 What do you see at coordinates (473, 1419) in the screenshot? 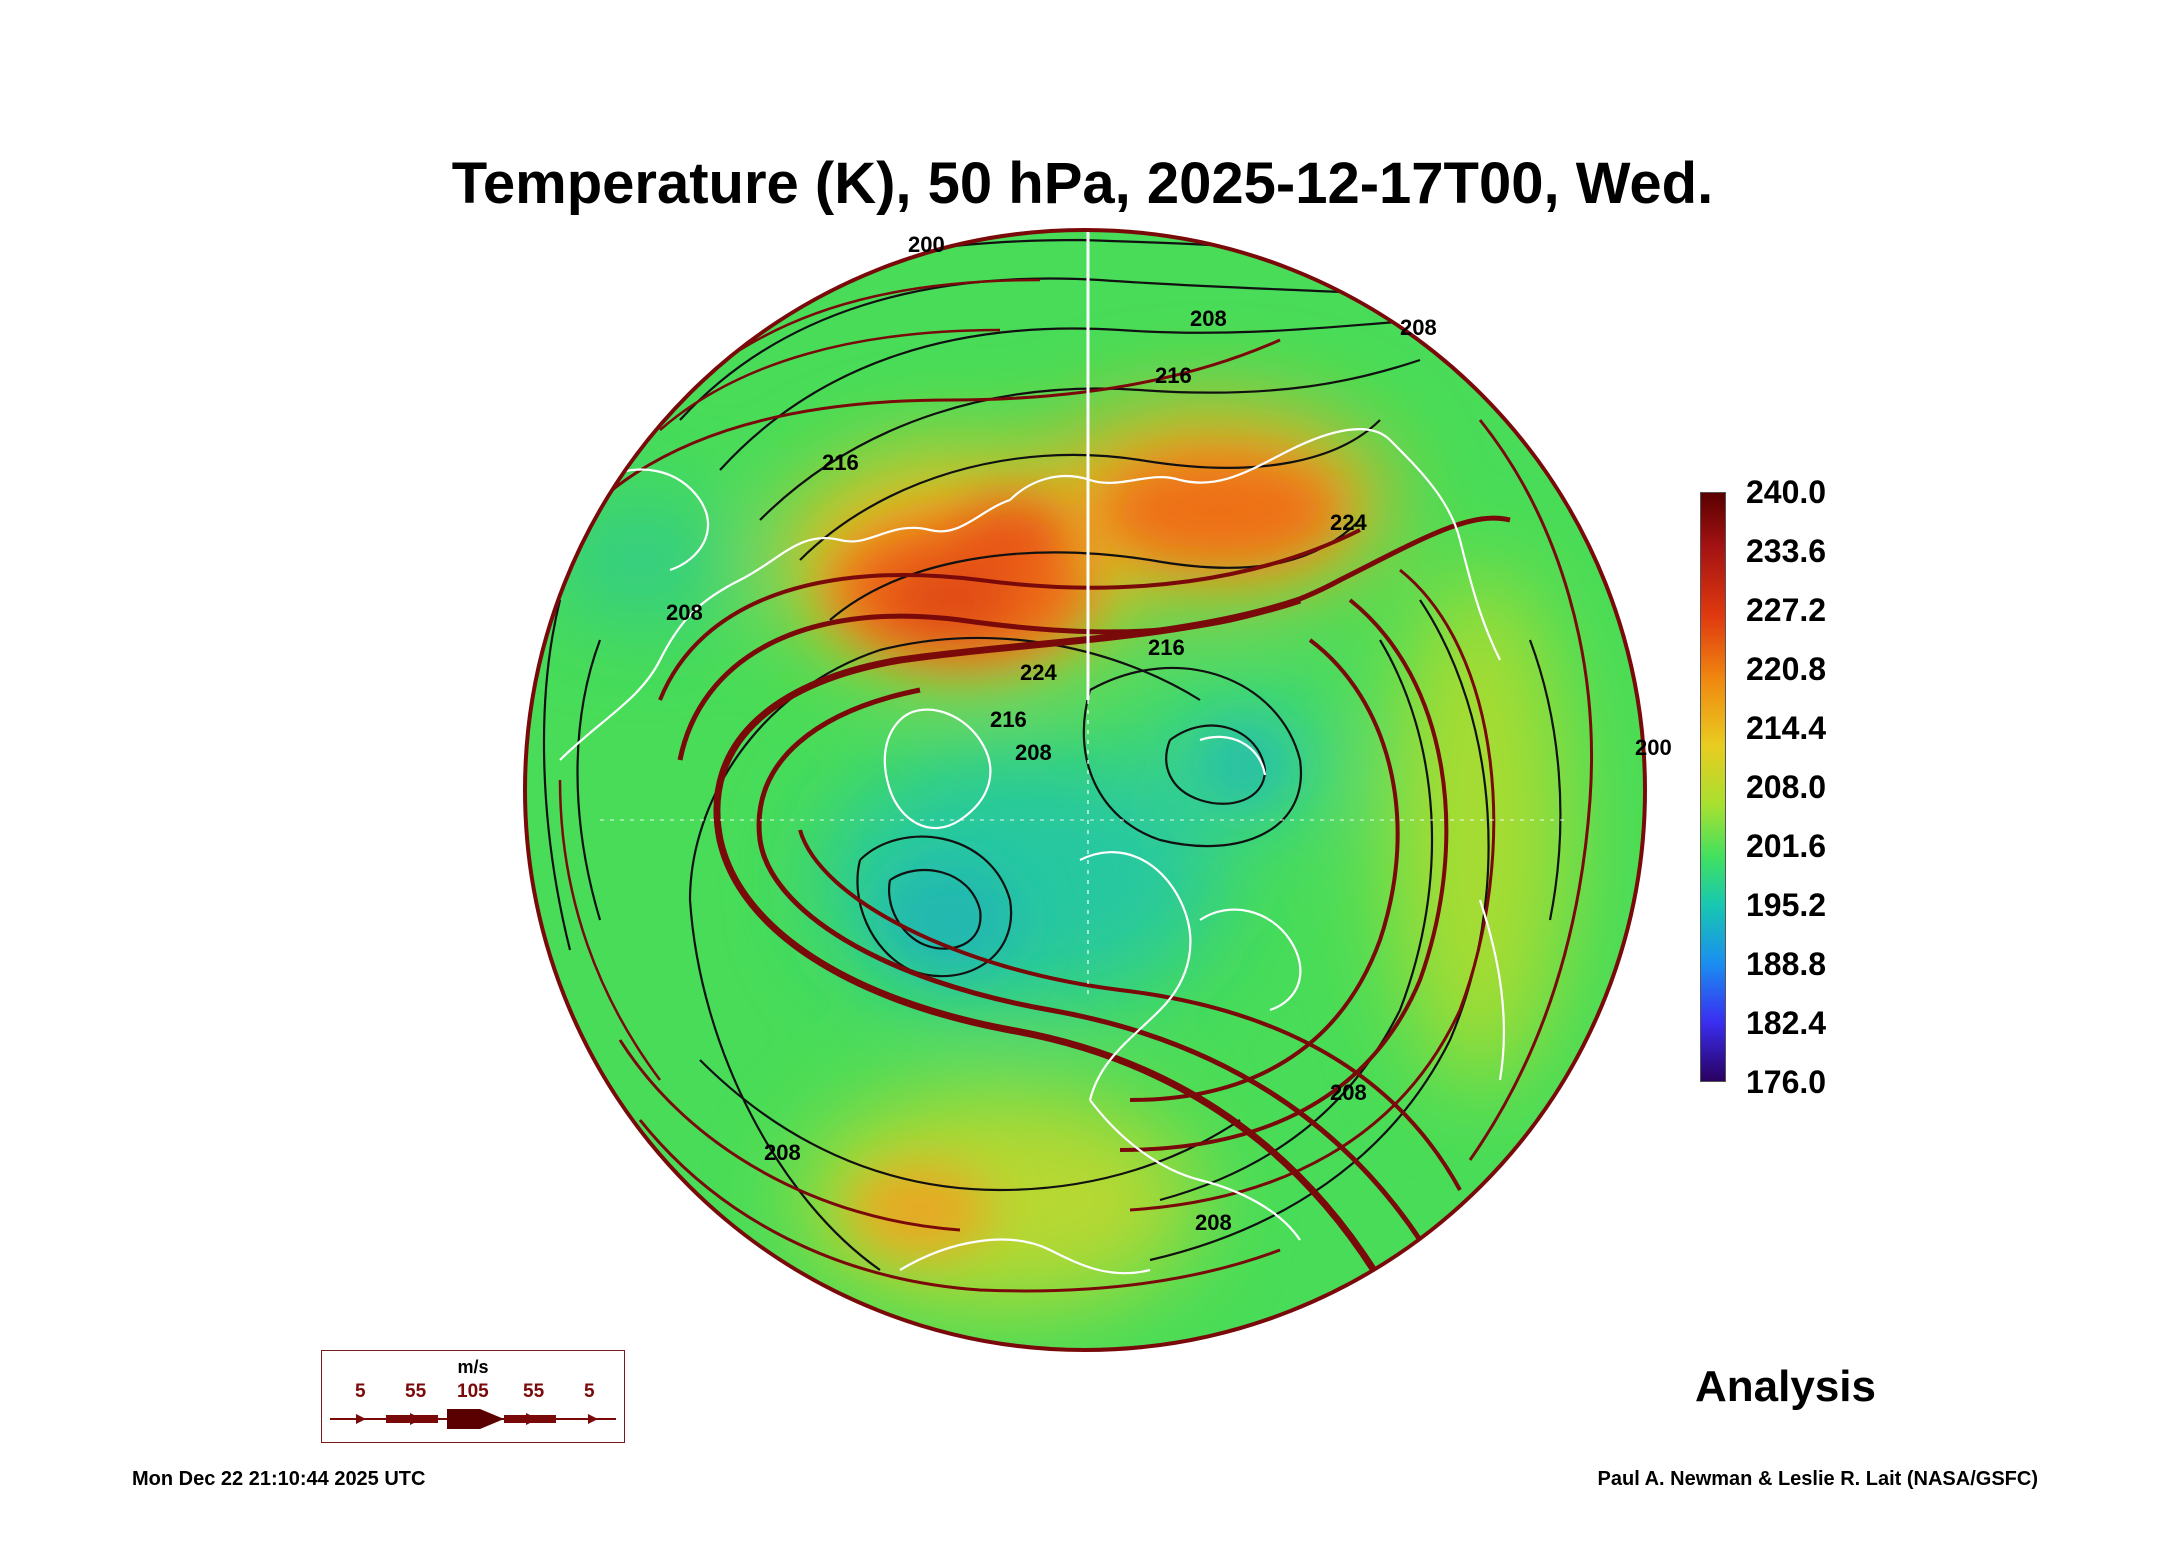
I see `wind-legend-arrow` at bounding box center [473, 1419].